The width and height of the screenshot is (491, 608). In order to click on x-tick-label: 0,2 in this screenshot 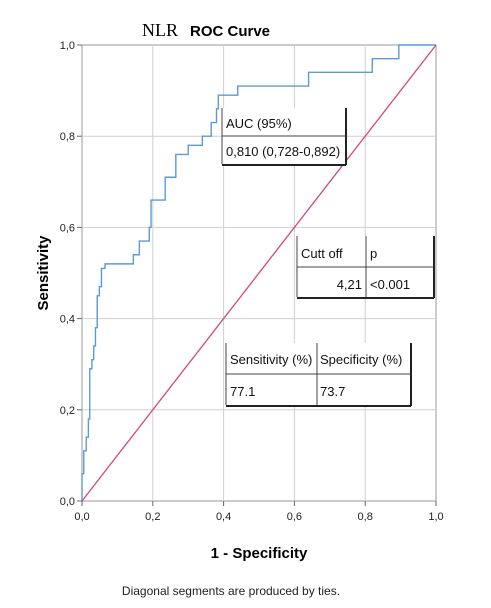, I will do `click(152, 517)`.